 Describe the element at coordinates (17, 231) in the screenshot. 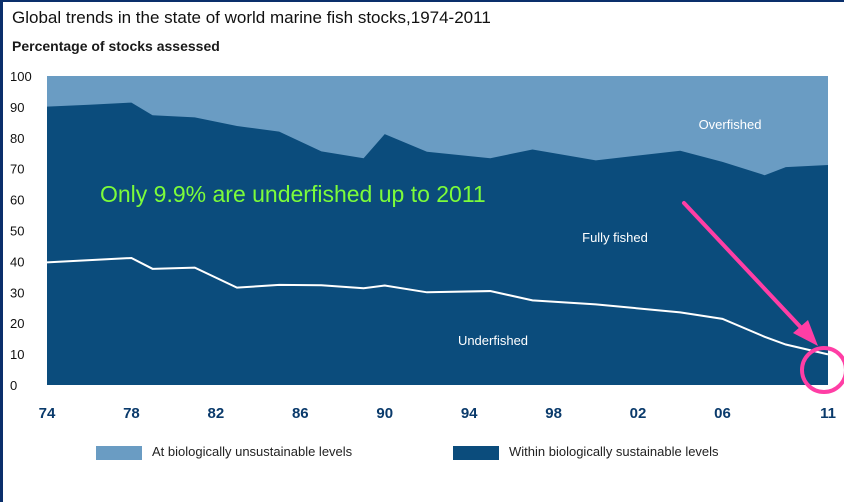

I see `y-tick-label: 50` at that location.